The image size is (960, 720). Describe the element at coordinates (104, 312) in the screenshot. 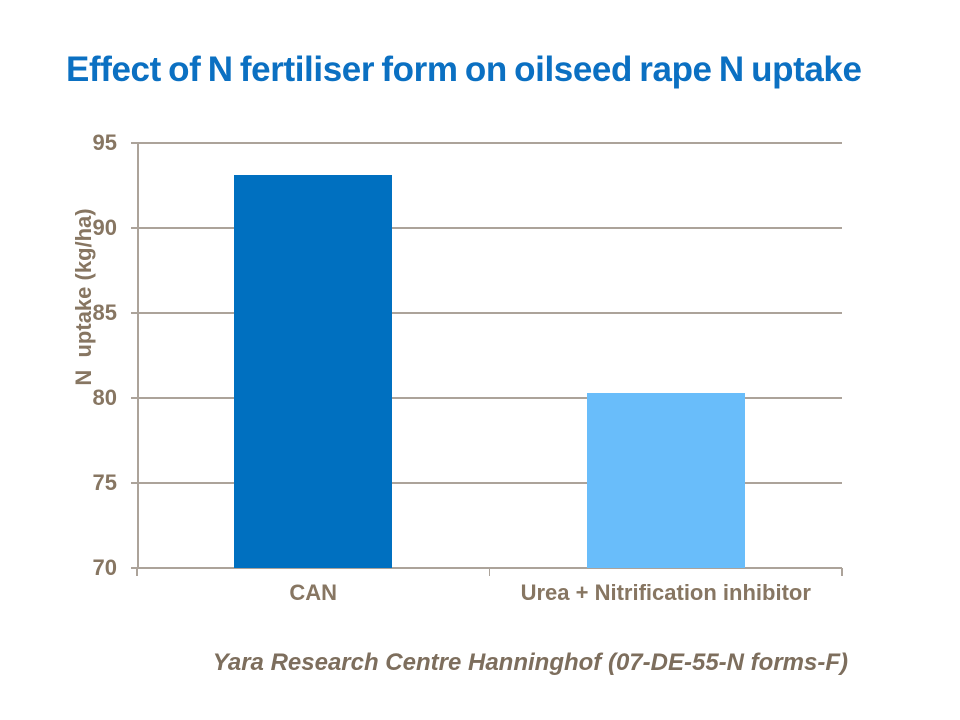

I see `y-tick-label-85: 85` at that location.